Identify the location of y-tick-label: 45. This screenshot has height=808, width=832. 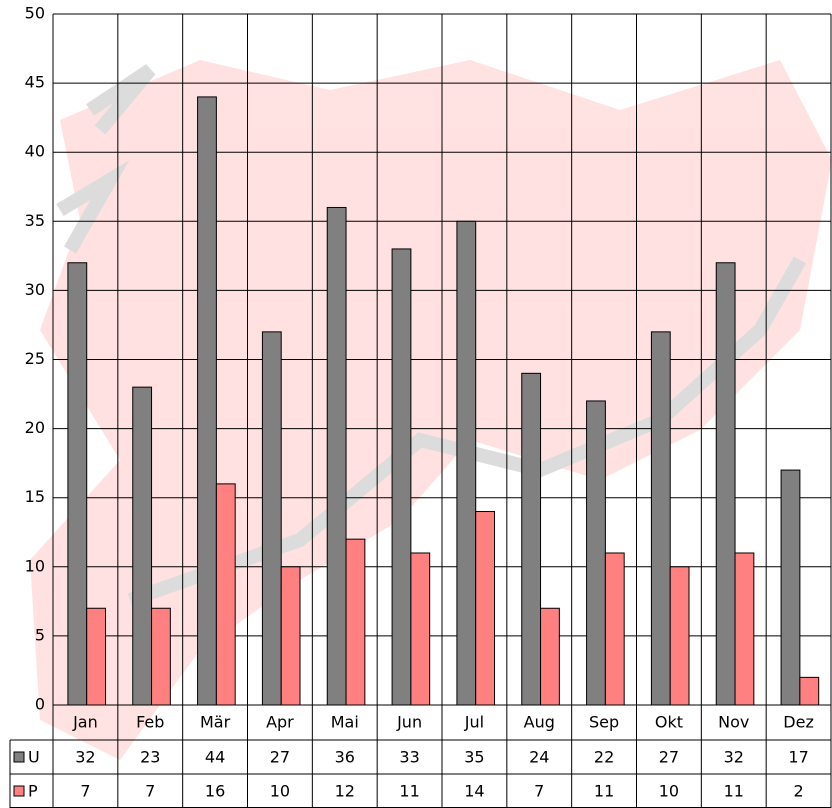
(35, 82).